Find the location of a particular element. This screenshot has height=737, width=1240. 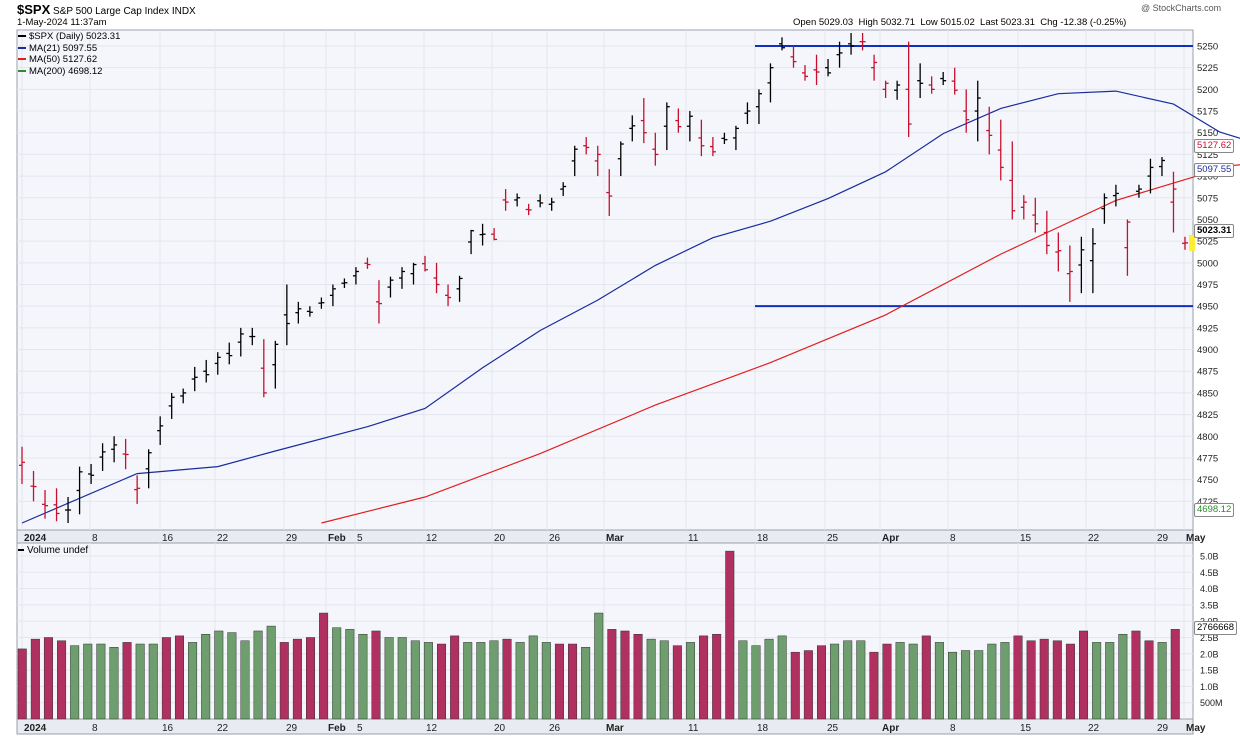

y-tick-label: 4800 is located at coordinates (1207, 437).